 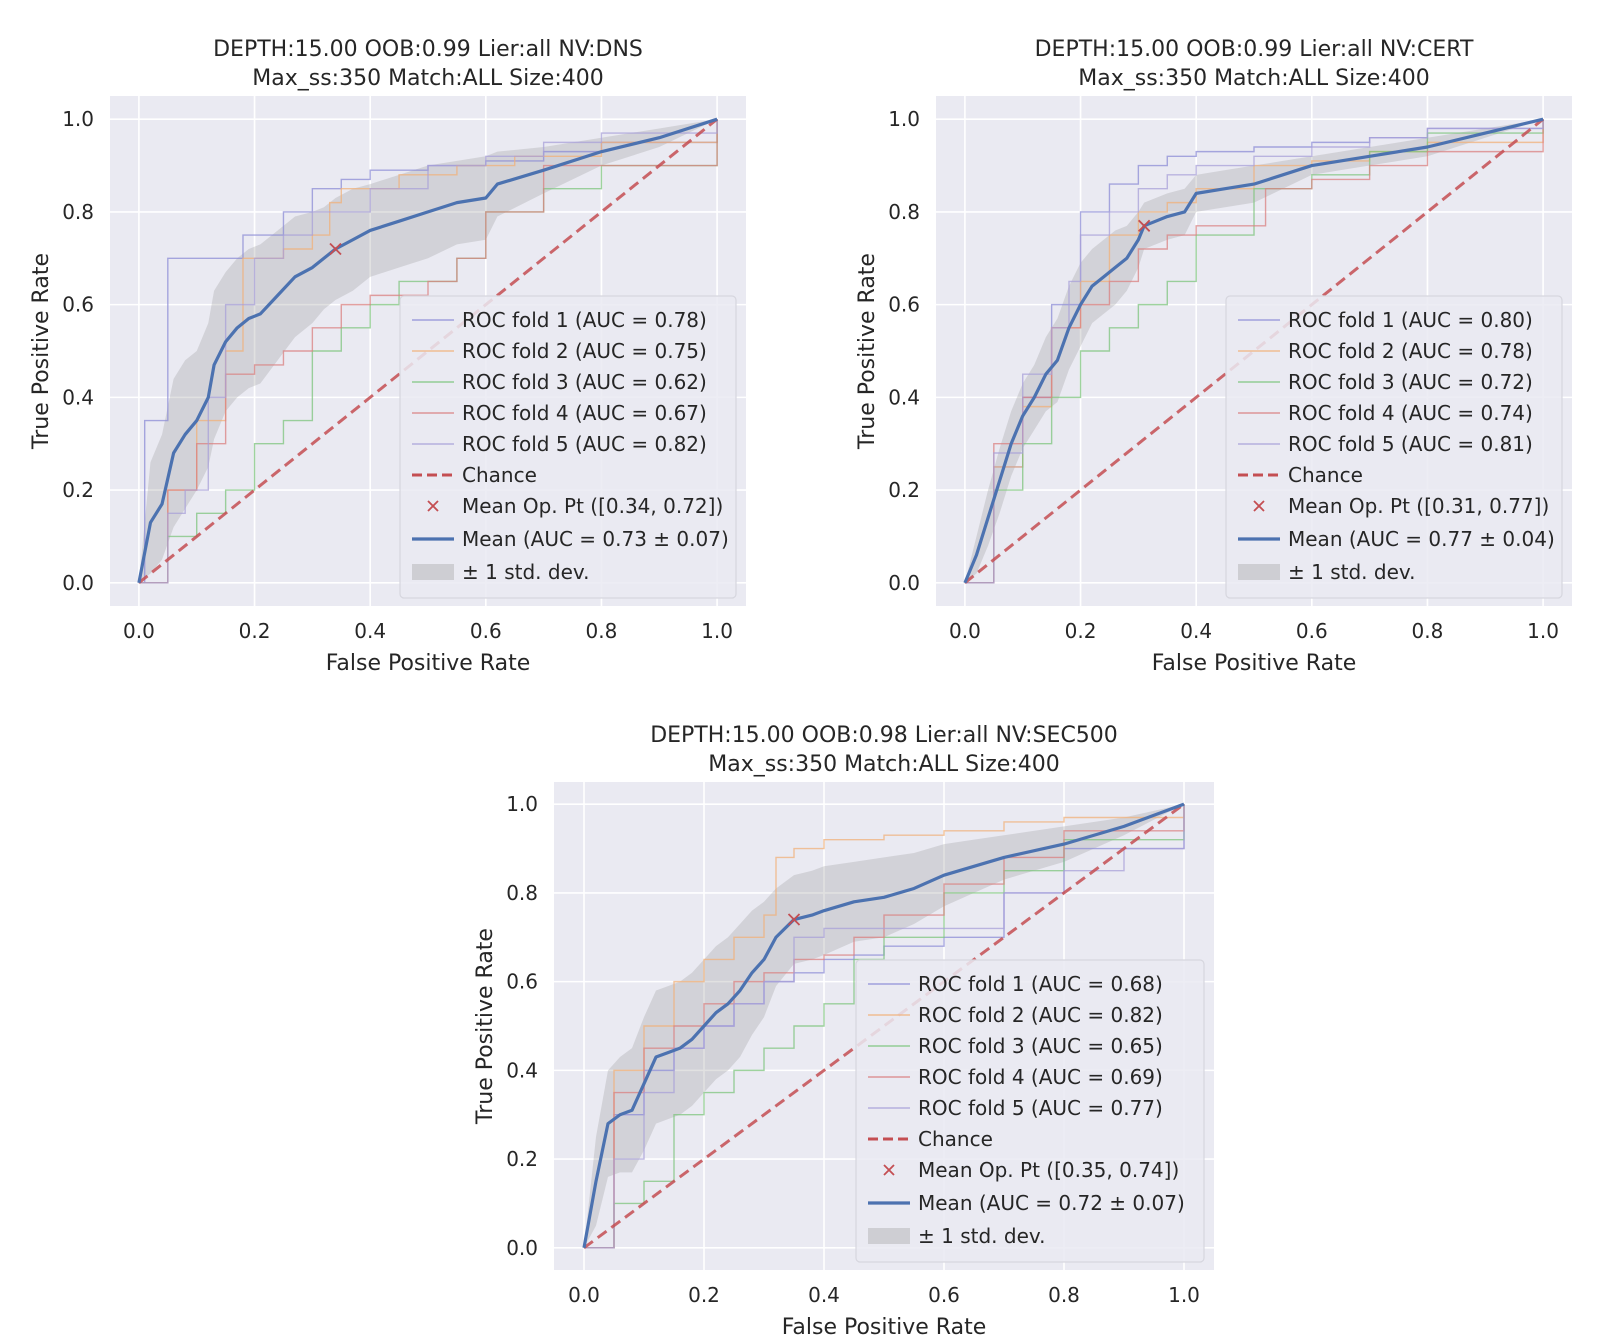 I want to click on legend-label: ROC fold 1 (AUC = 0.80), so click(x=1410, y=320).